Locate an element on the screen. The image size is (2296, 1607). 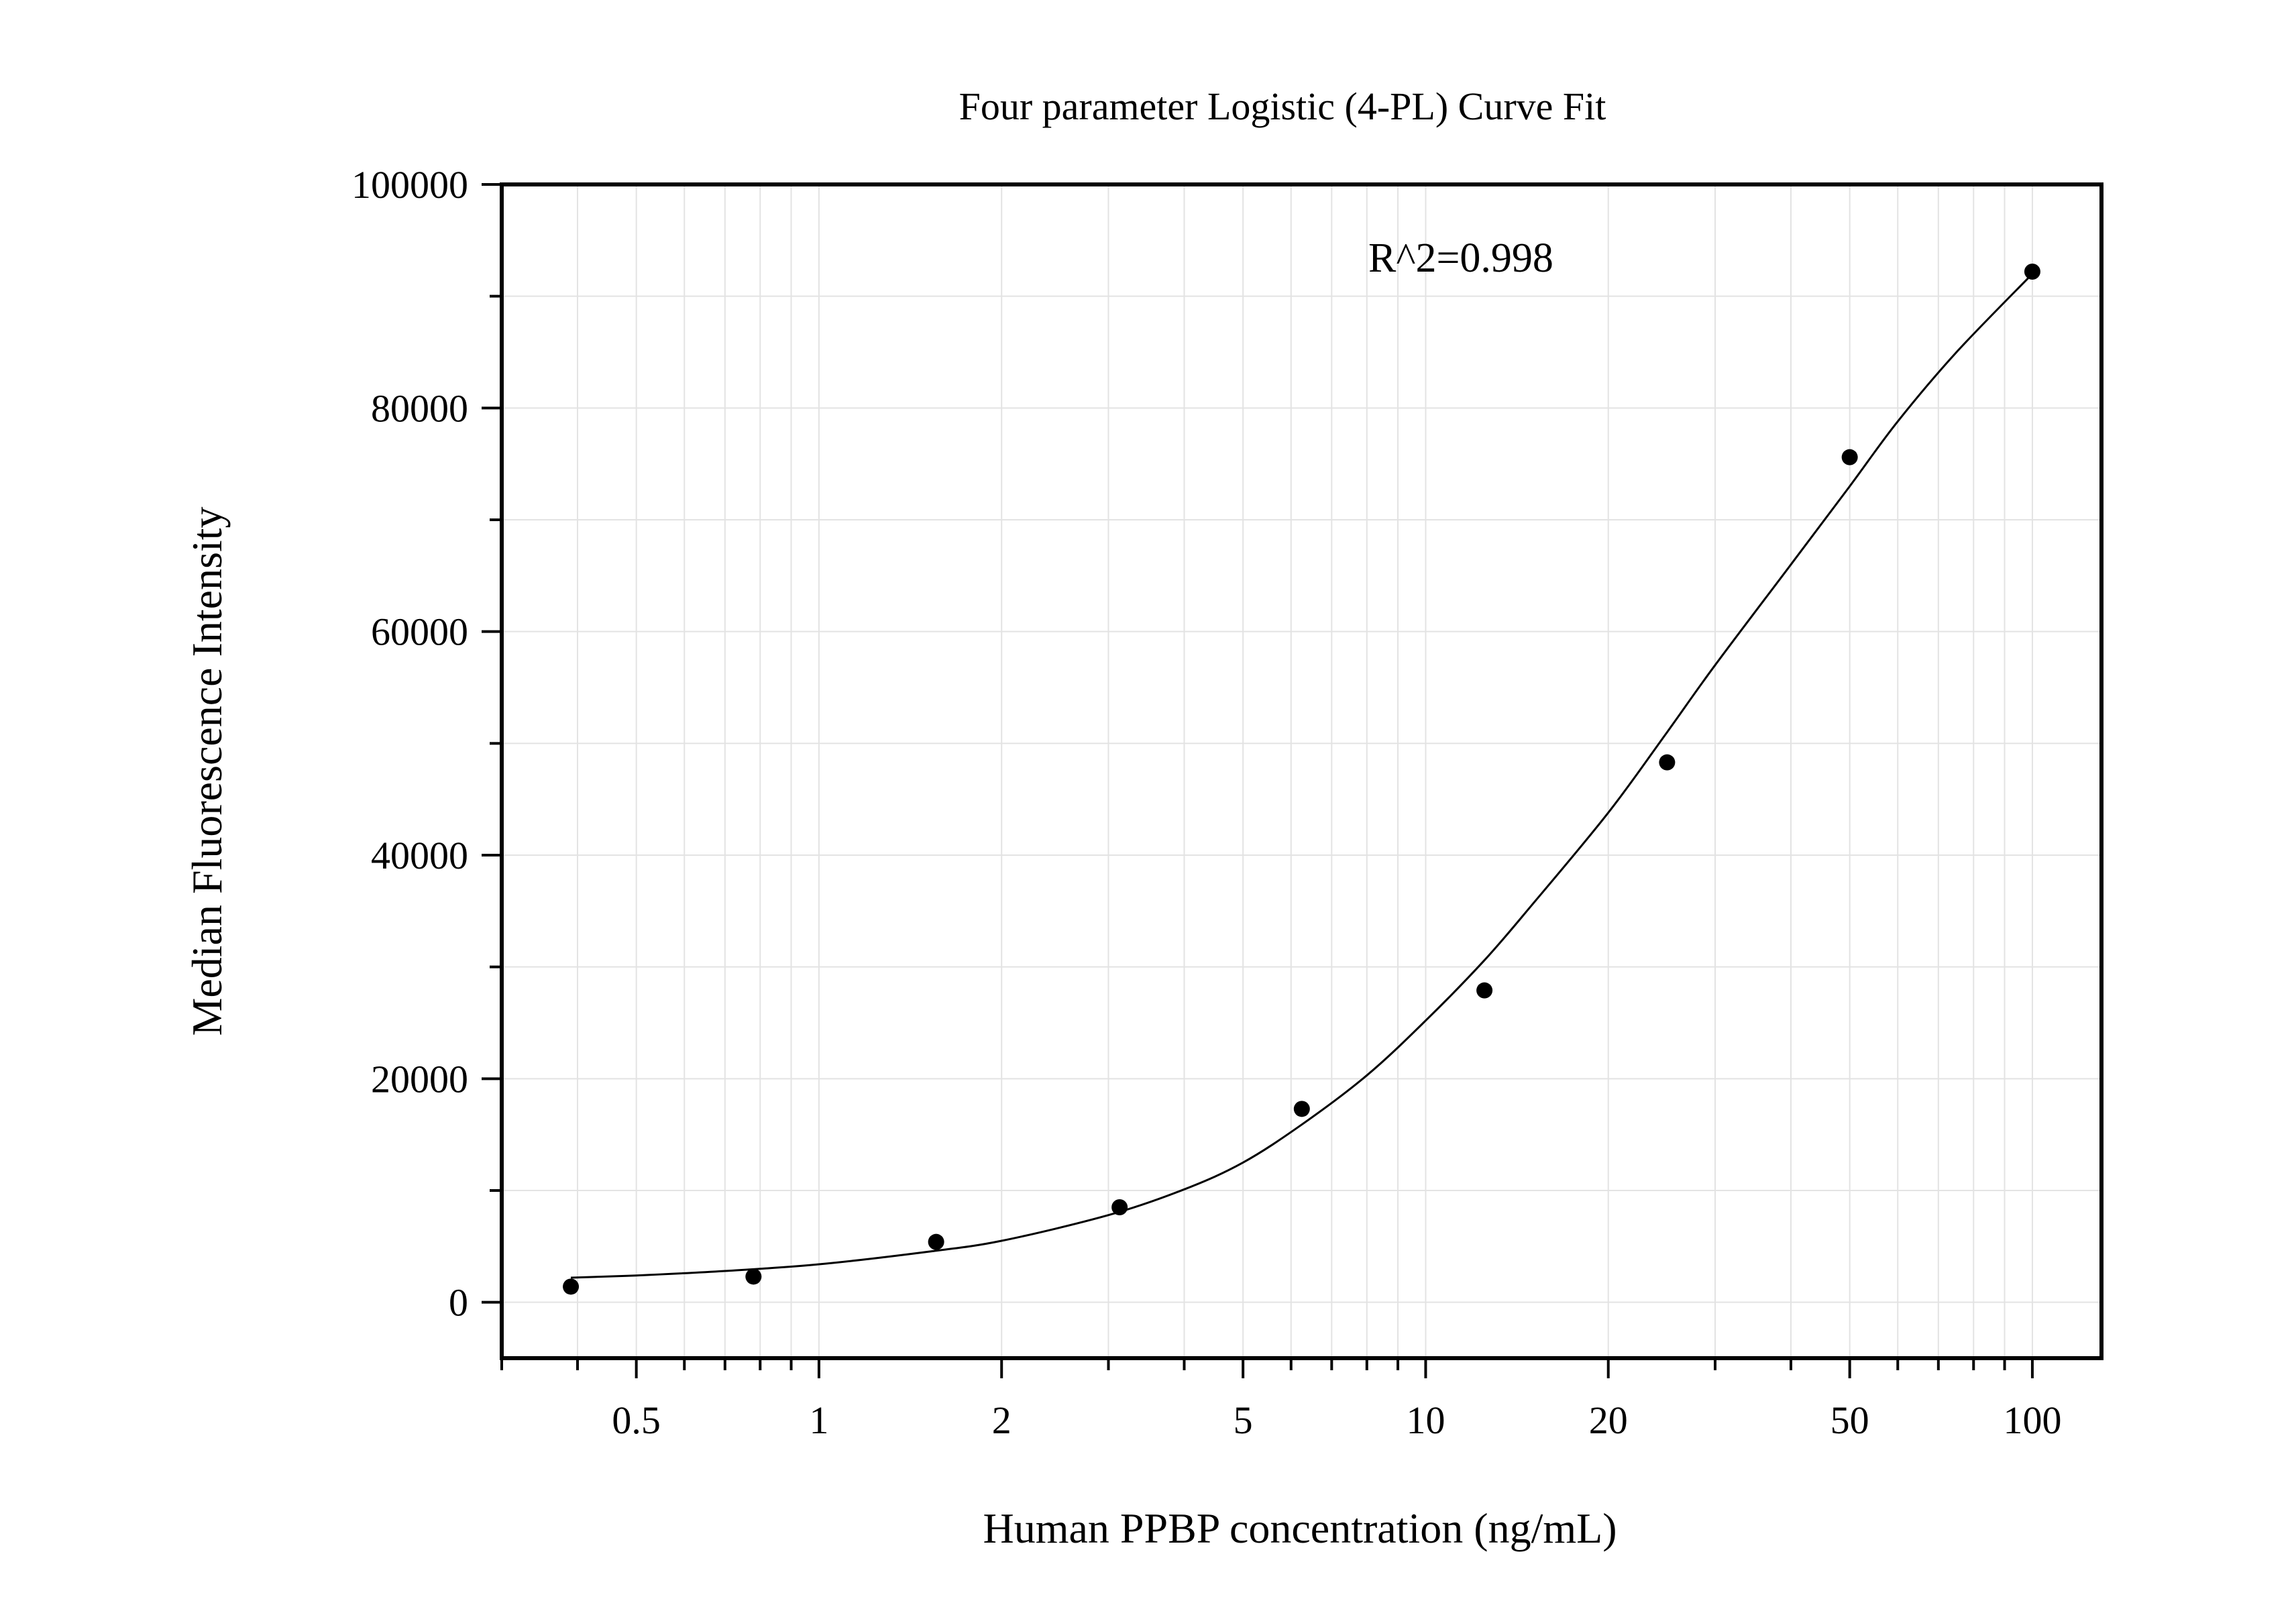
x-tick-label: 50 is located at coordinates (1850, 1420).